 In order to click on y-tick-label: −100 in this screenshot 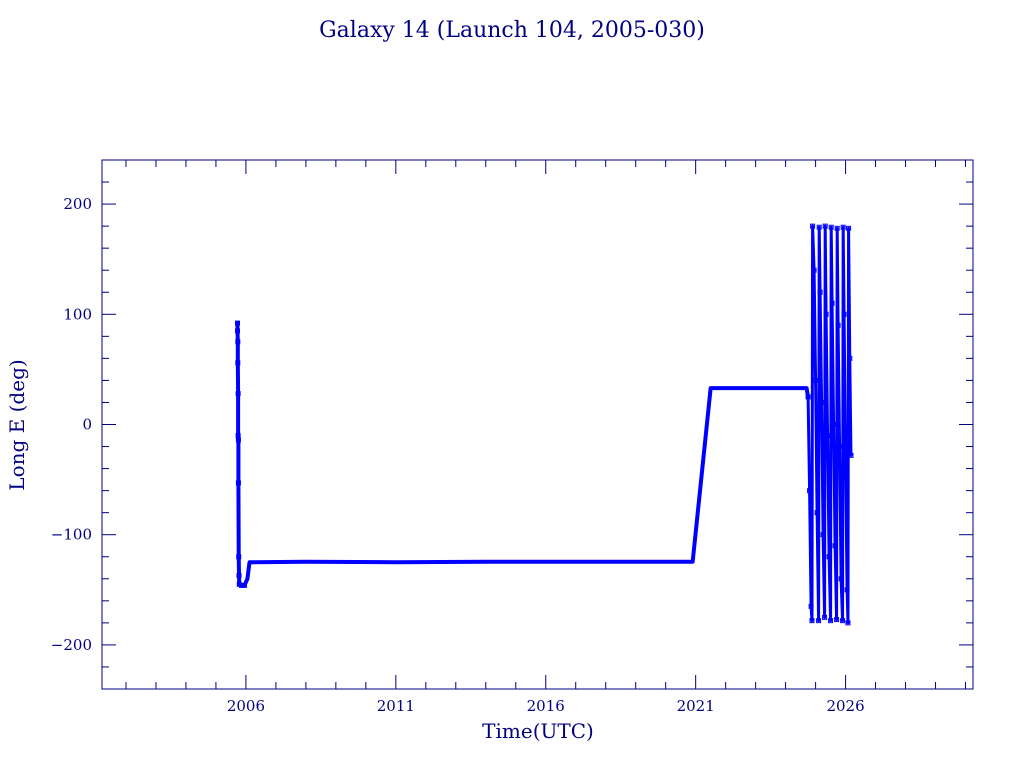, I will do `click(71, 535)`.